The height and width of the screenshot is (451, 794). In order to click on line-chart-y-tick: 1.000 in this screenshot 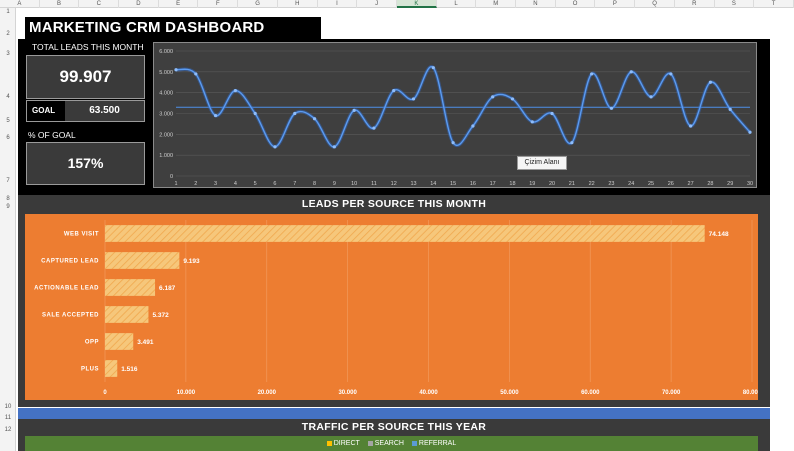, I will do `click(166, 156)`.